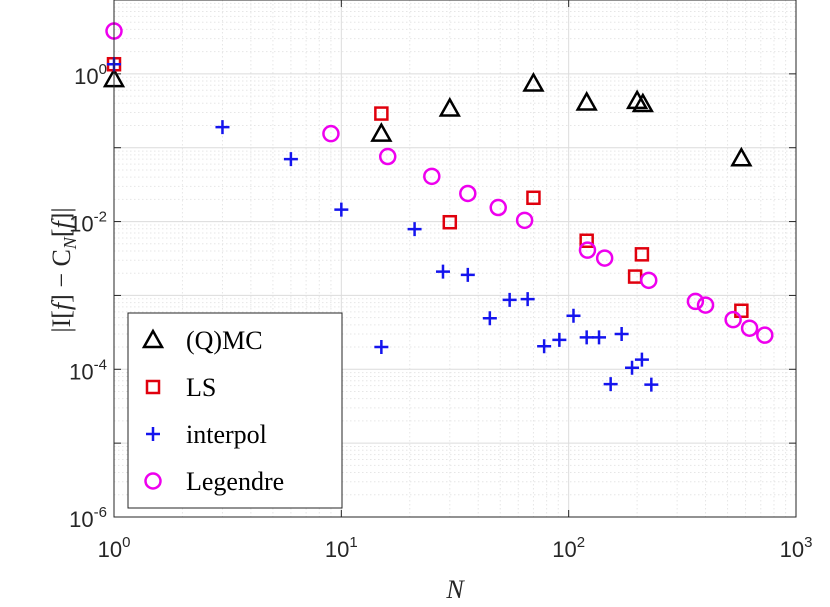 The height and width of the screenshot is (607, 830). Describe the element at coordinates (201, 387) in the screenshot. I see `legend-label: LS` at that location.